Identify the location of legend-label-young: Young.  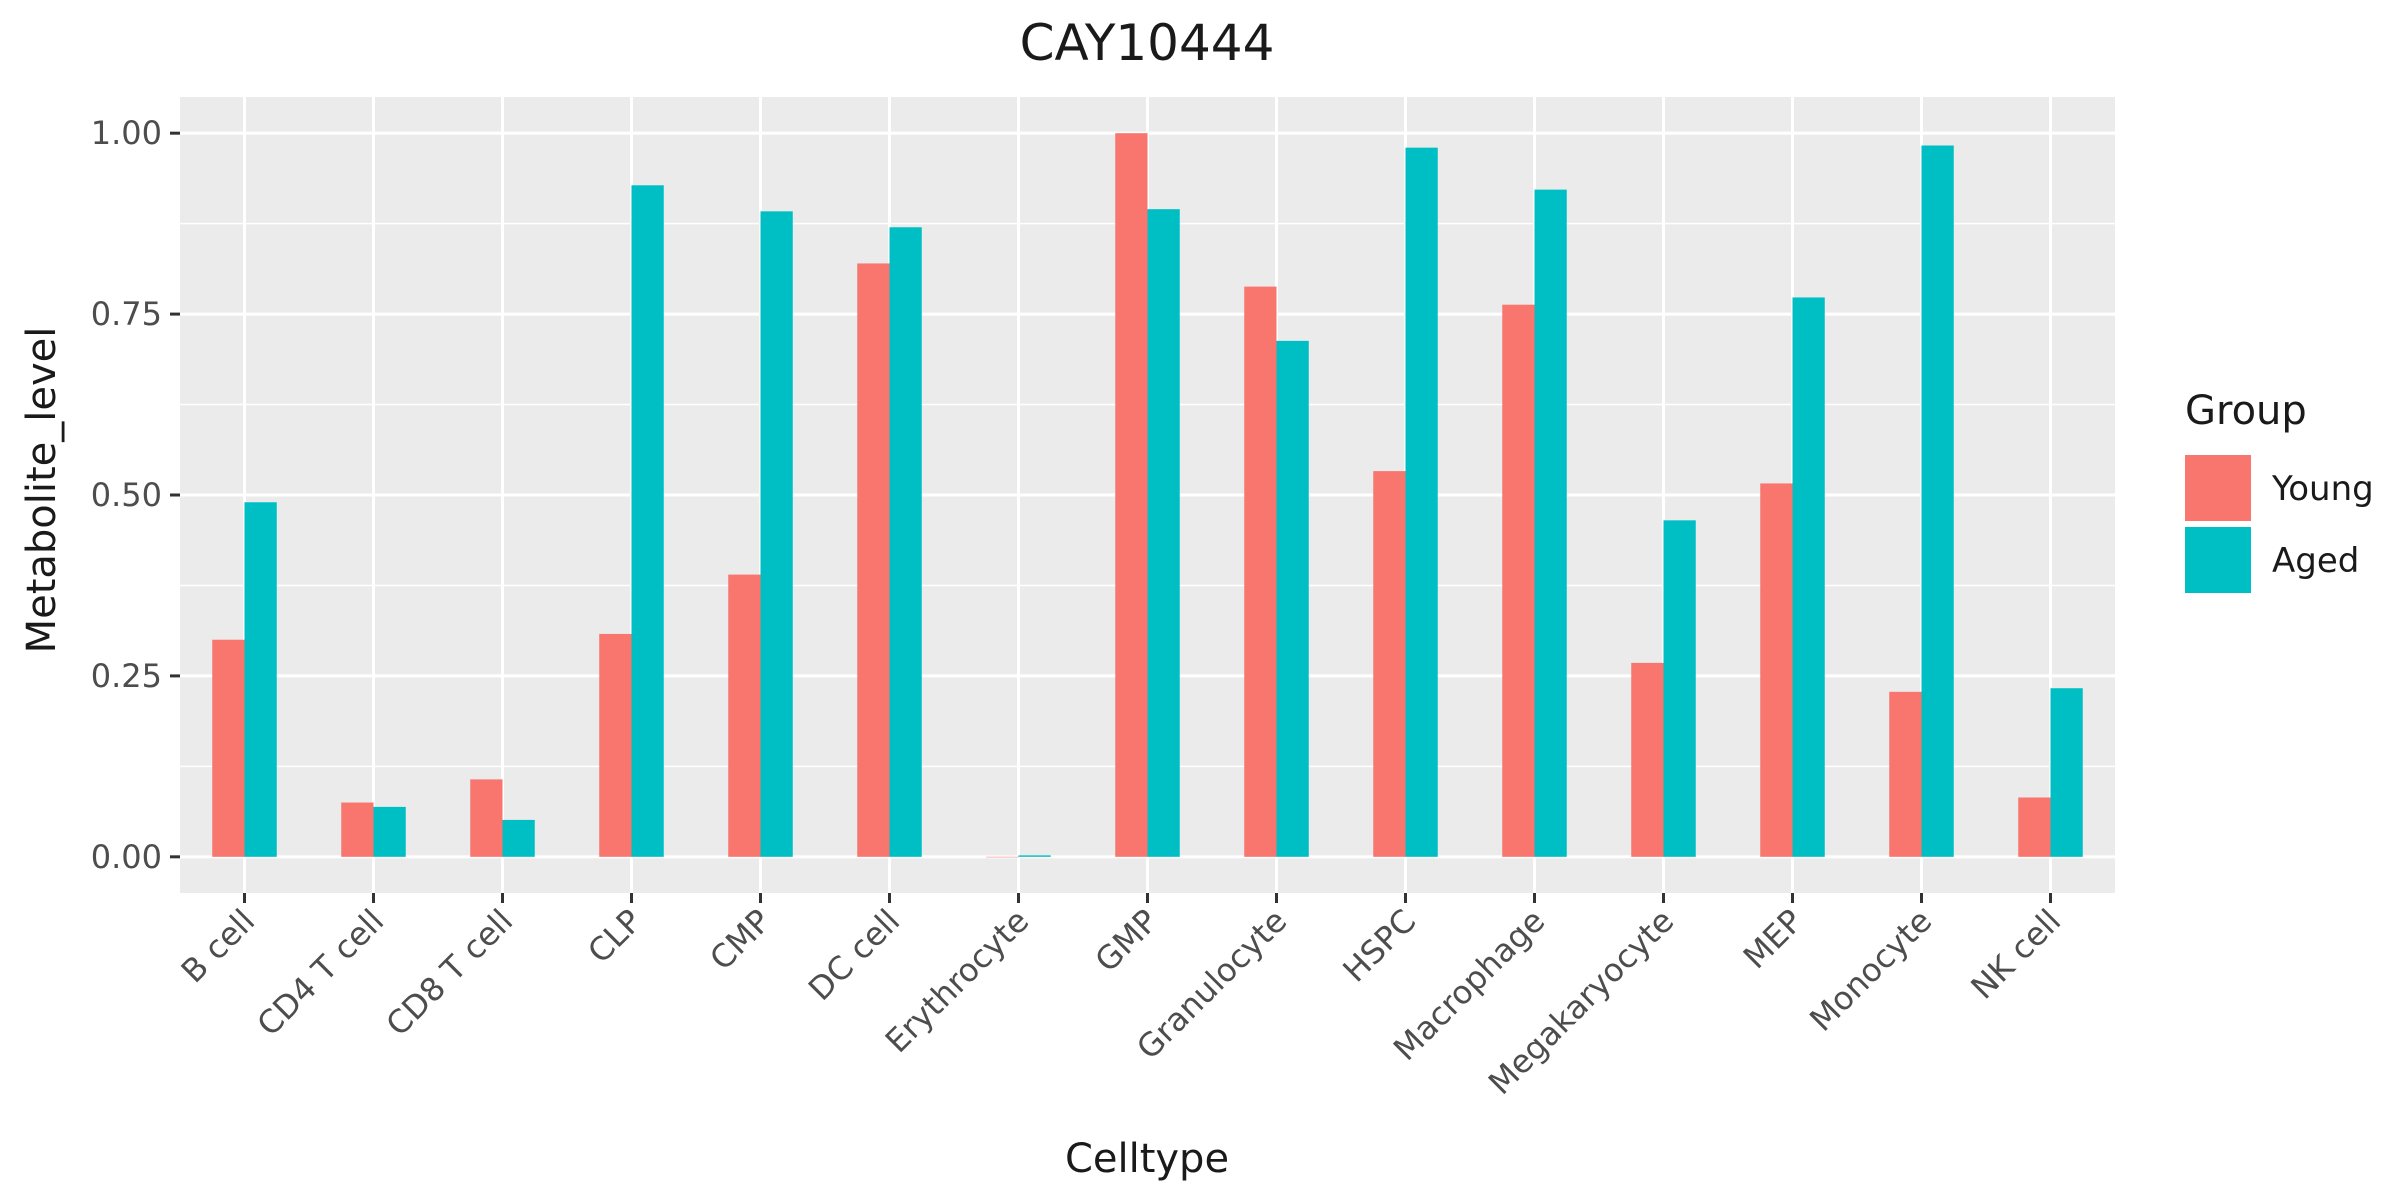
(2322, 489).